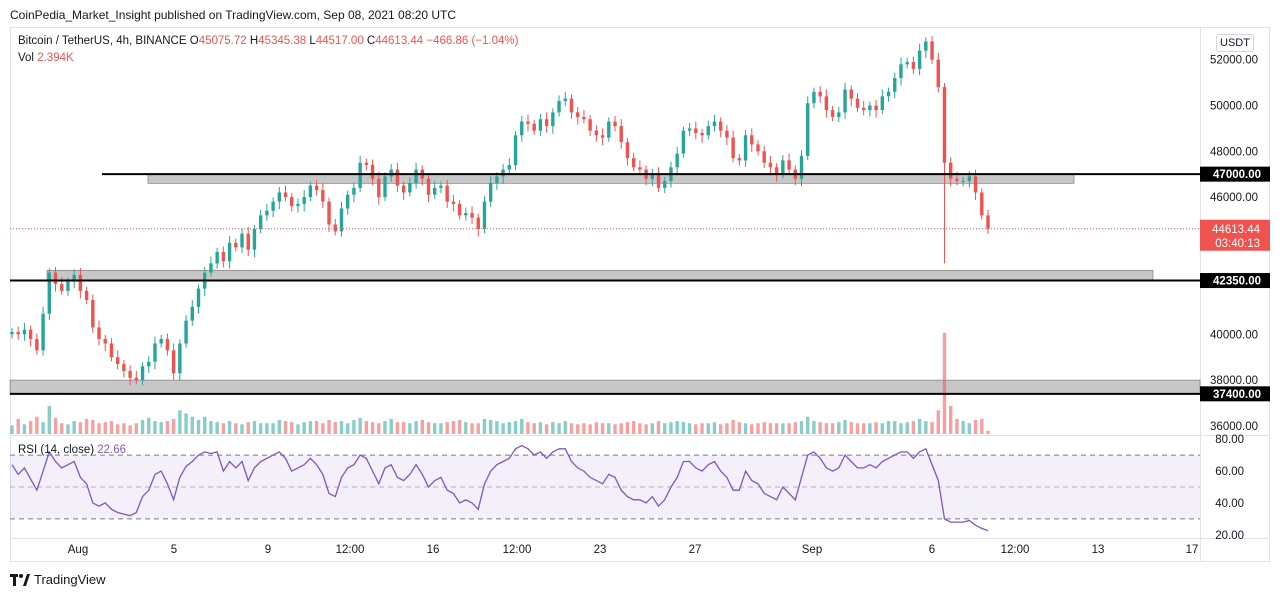 The image size is (1280, 598). I want to click on low-value: 44517.00, so click(339, 41).